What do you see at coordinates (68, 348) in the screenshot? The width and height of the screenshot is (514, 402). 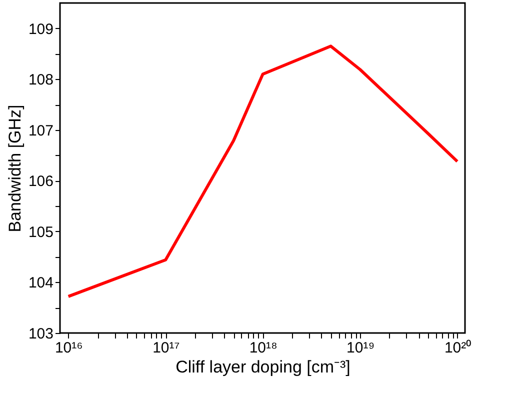 I see `x-tick-label: 10¹⁶` at bounding box center [68, 348].